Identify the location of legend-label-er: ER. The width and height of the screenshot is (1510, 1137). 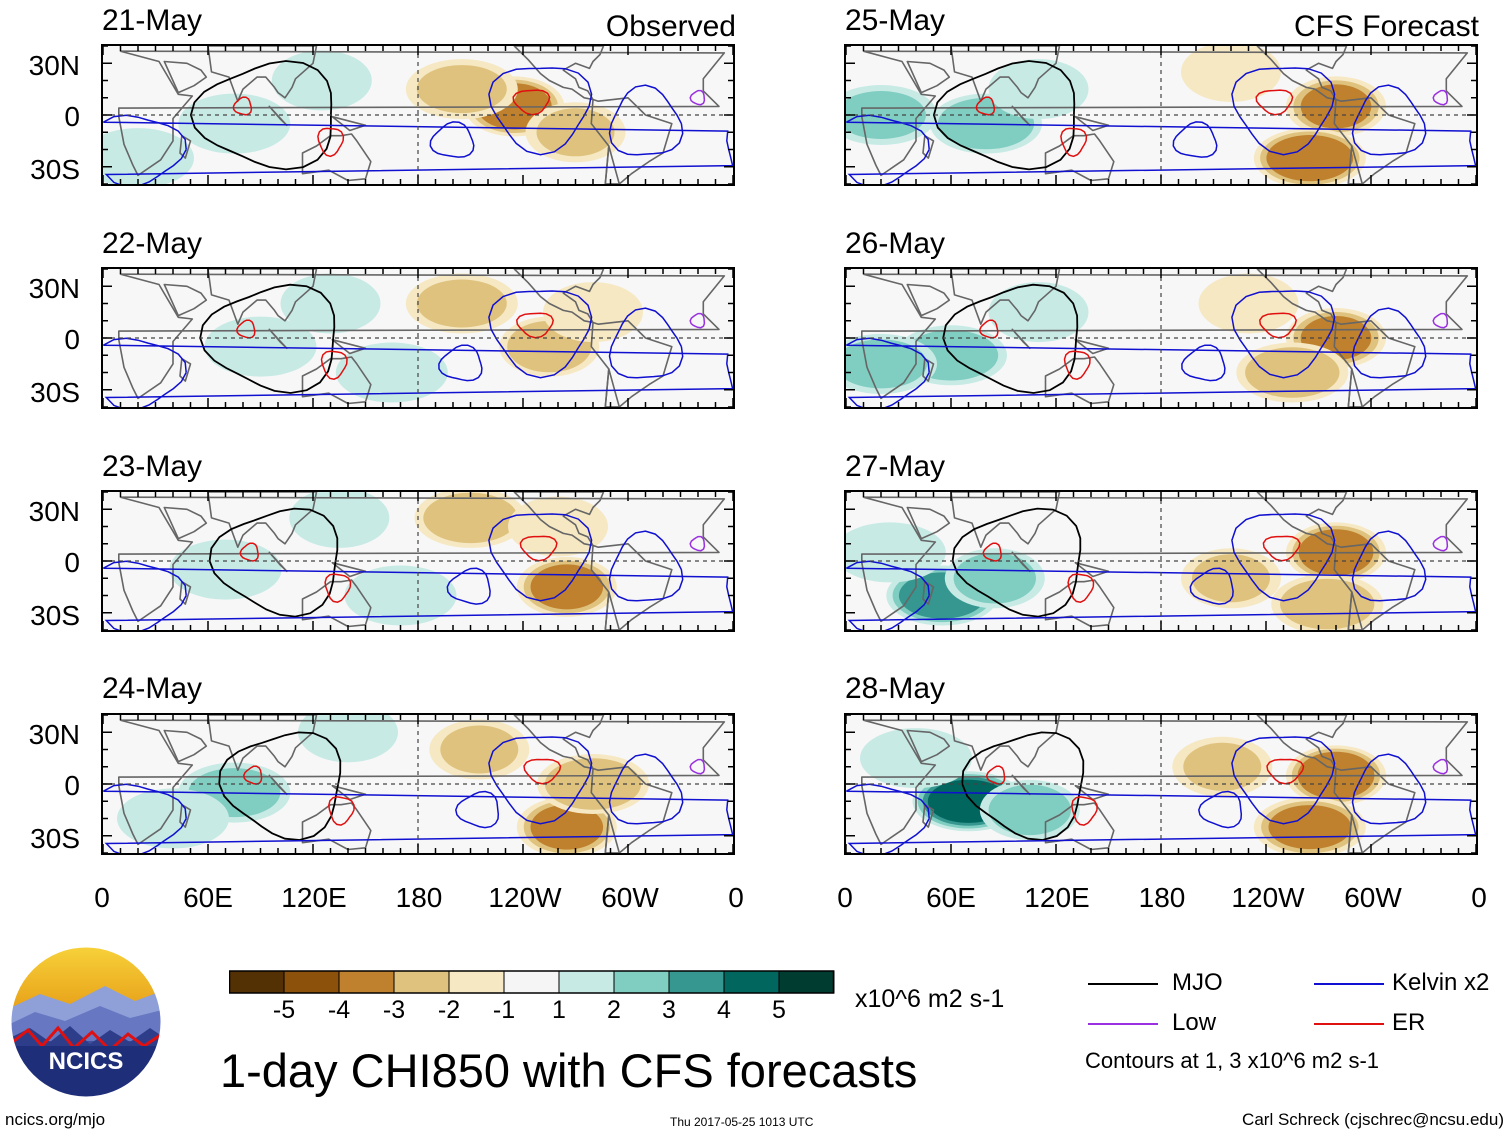
(1409, 1022).